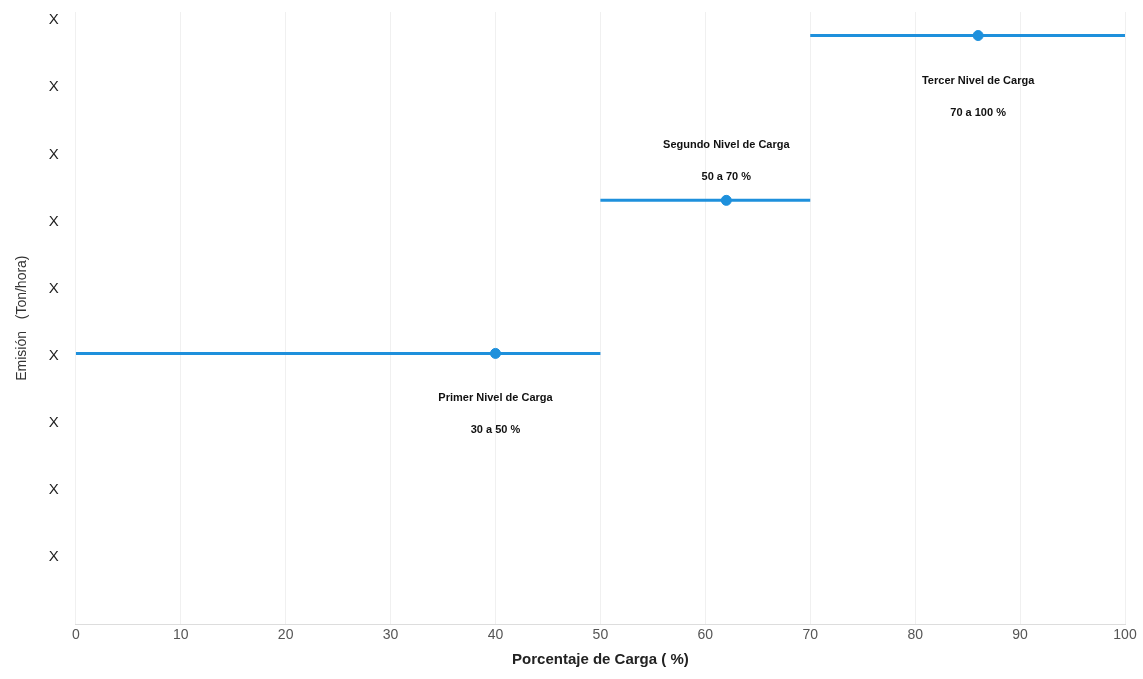  I want to click on annotation: 70 a 100 %, so click(978, 111).